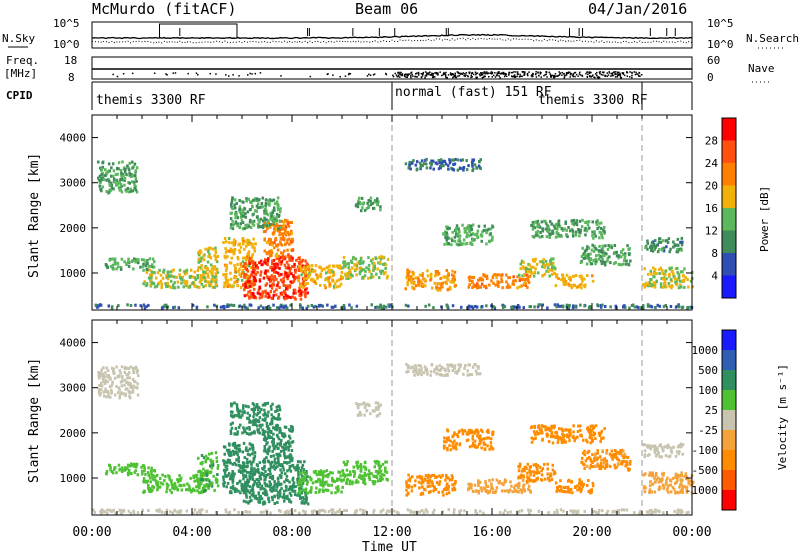 The width and height of the screenshot is (800, 554). What do you see at coordinates (729, 174) in the screenshot?
I see `colorbar-swatch` at bounding box center [729, 174].